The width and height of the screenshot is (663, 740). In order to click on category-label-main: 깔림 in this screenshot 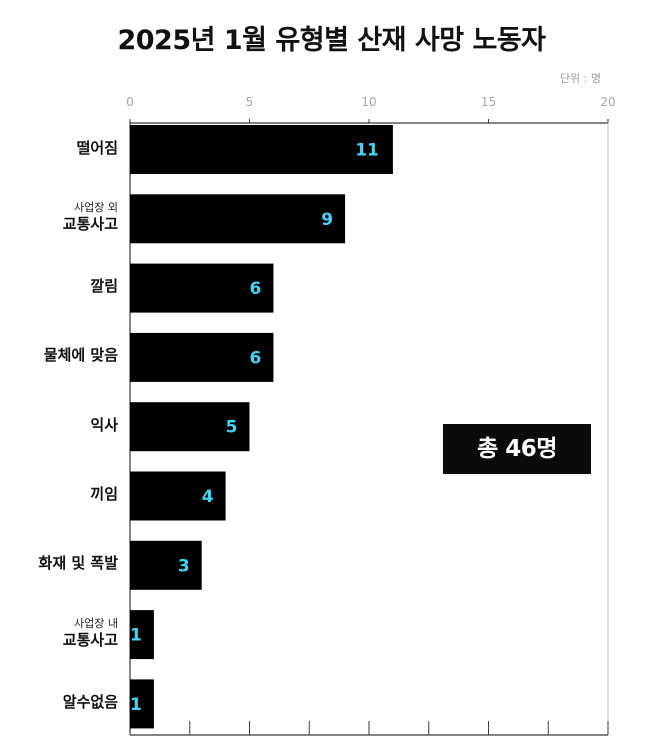, I will do `click(104, 286)`.